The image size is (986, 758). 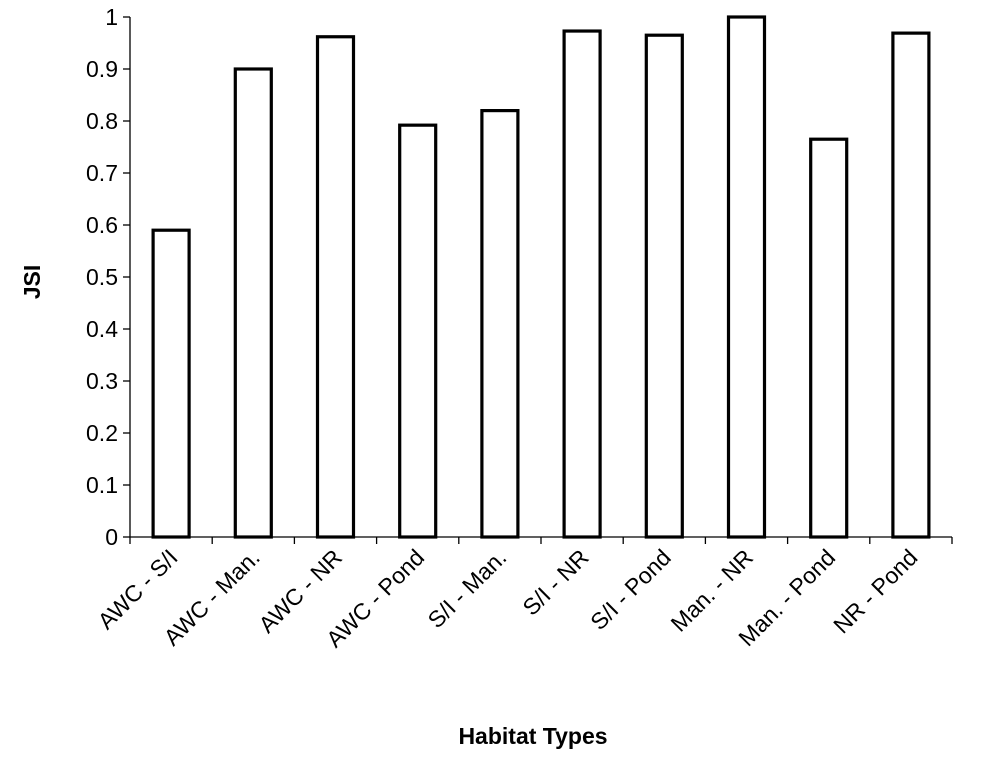 I want to click on y-tick-label: 0.5, so click(x=102, y=277).